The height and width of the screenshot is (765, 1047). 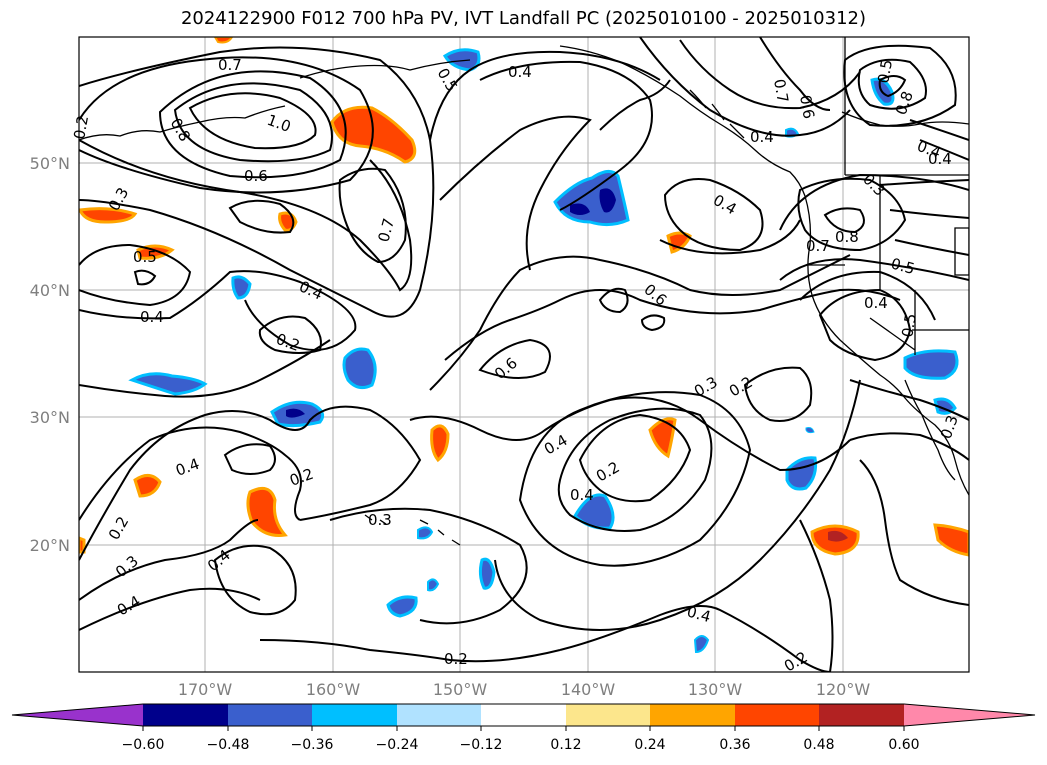 I want to click on contour-label: 0.3, so click(x=380, y=520).